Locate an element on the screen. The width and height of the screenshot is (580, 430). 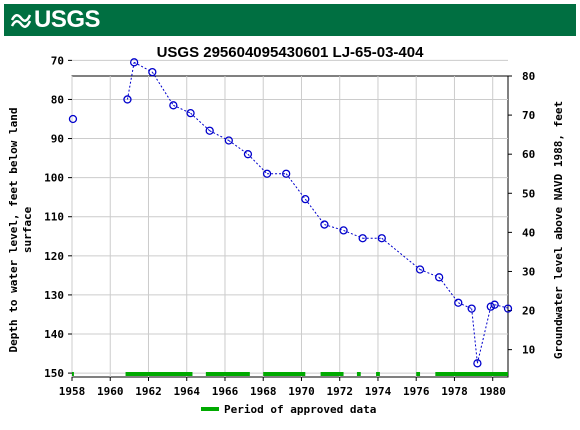
usgs-wave-icon is located at coordinates (21, 21).